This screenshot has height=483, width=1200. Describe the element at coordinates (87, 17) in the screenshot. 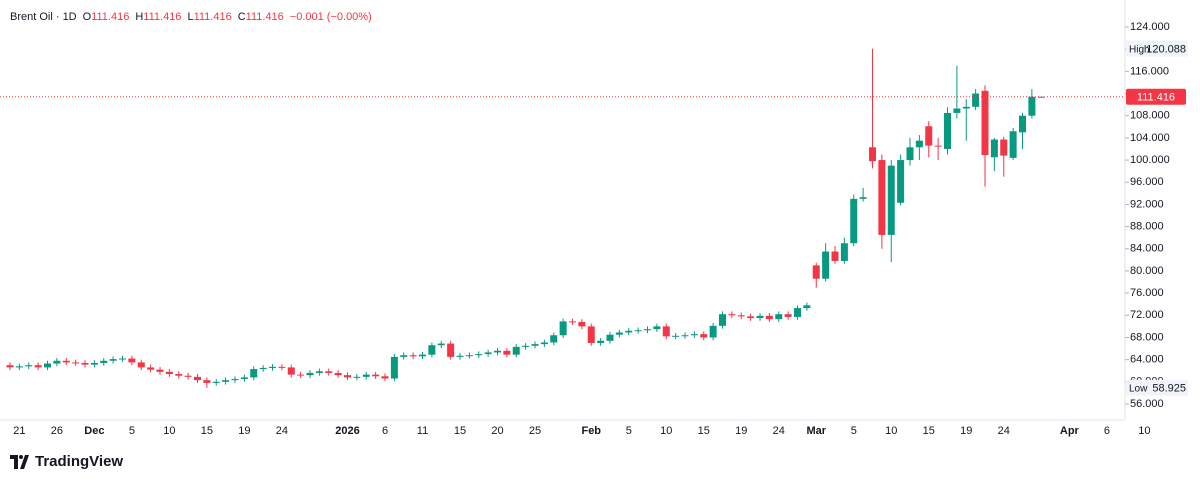

I see `ohlc-key: O` at that location.